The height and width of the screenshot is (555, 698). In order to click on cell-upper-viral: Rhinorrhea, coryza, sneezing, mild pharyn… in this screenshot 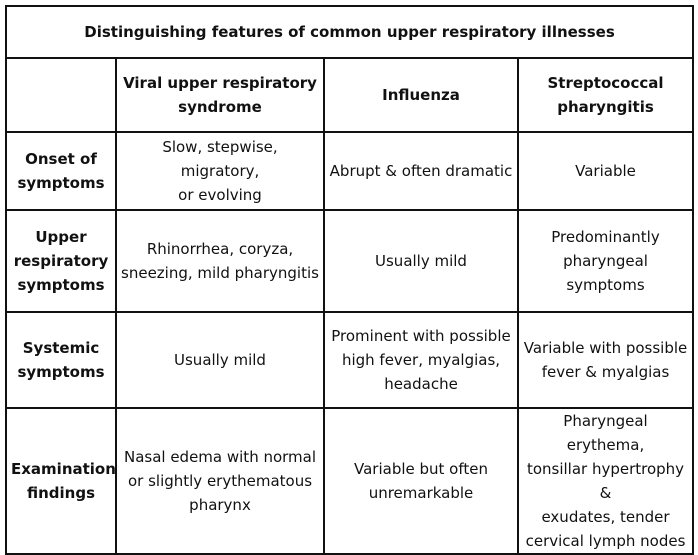, I will do `click(220, 261)`.